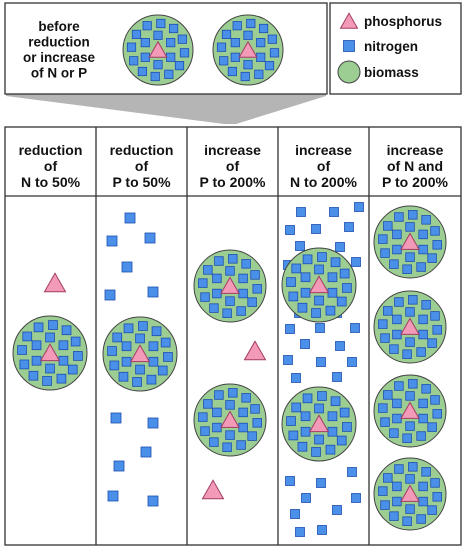  Describe the element at coordinates (166, 109) in the screenshot. I see `funnel-arrow` at that location.